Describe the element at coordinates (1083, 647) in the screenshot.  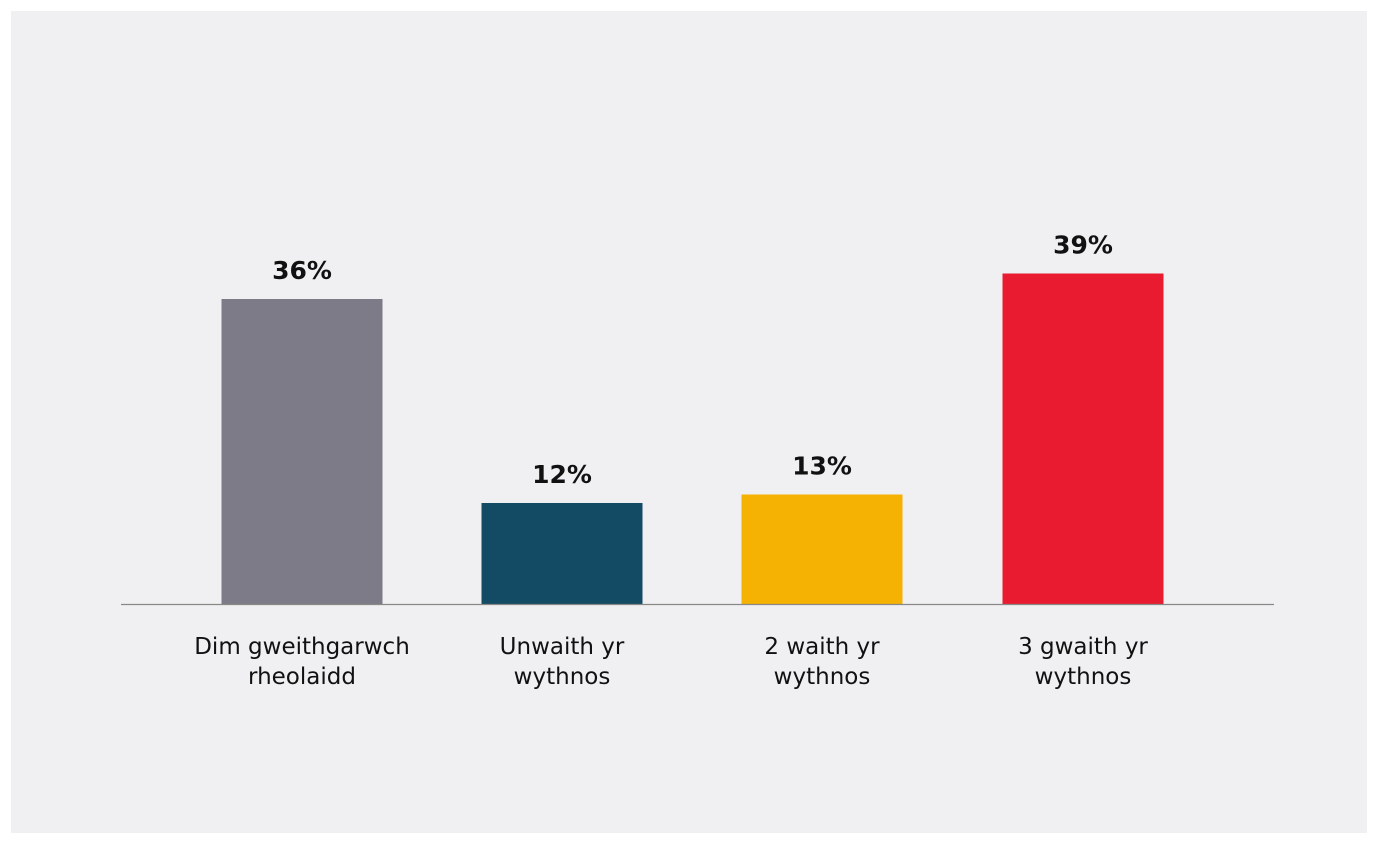
I see `category-label-4-line-1: 3 gwaith yr` at that location.